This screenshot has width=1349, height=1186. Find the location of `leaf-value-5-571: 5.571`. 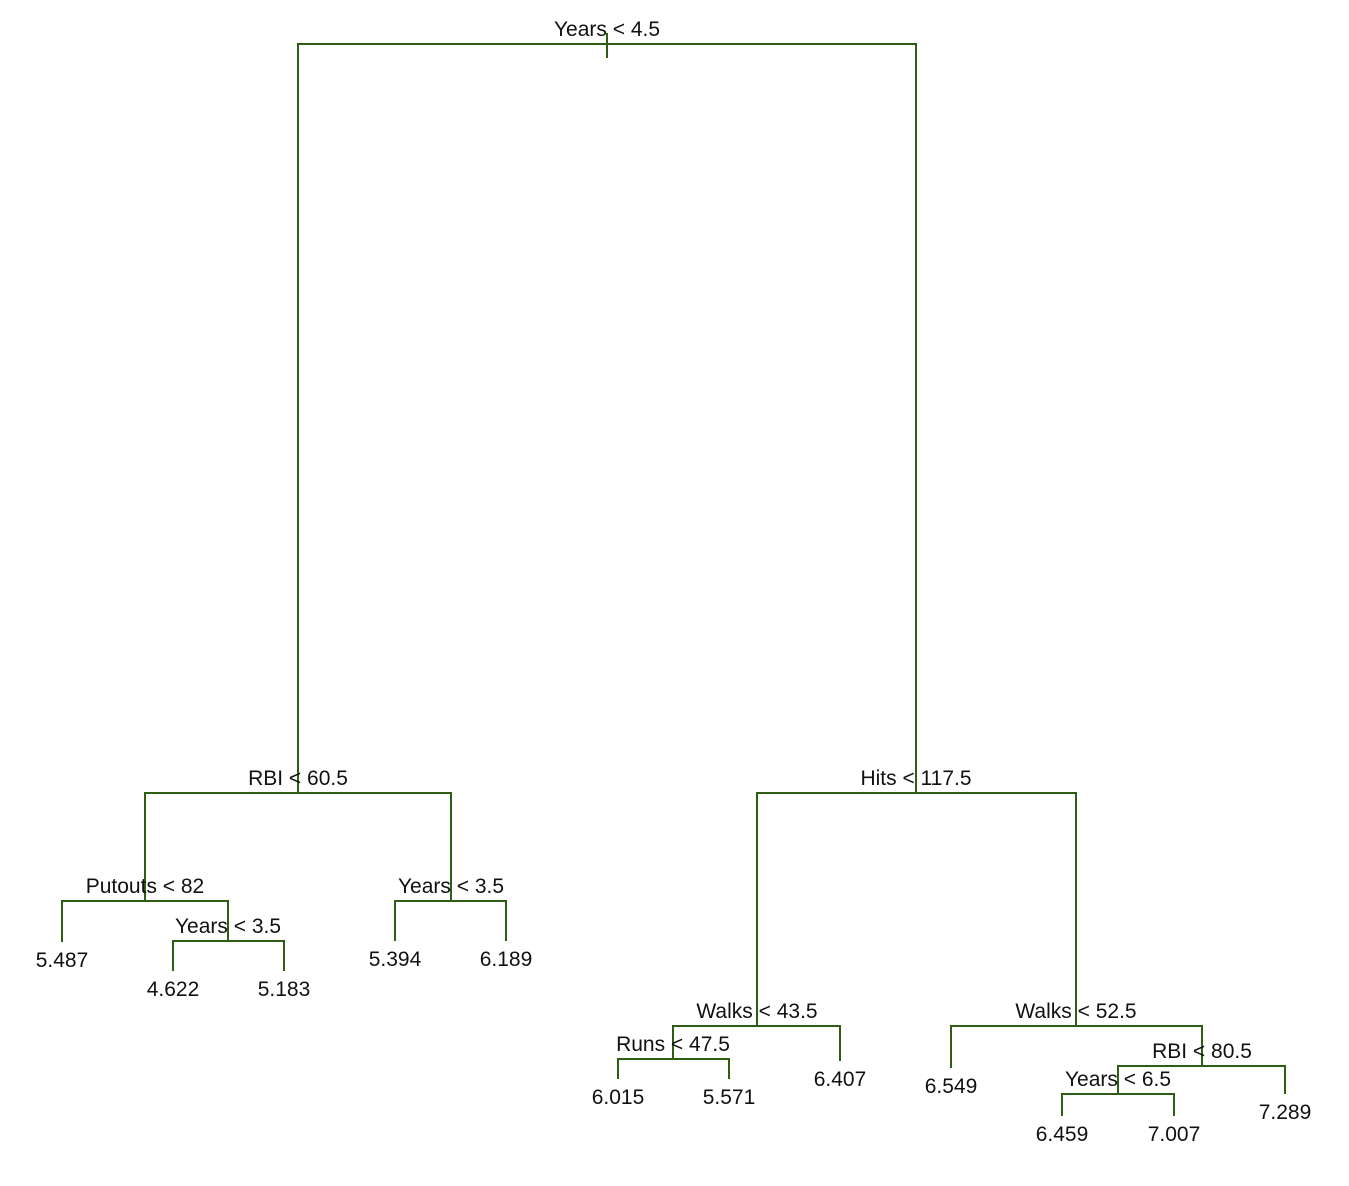

leaf-value-5-571: 5.571 is located at coordinates (729, 1097).